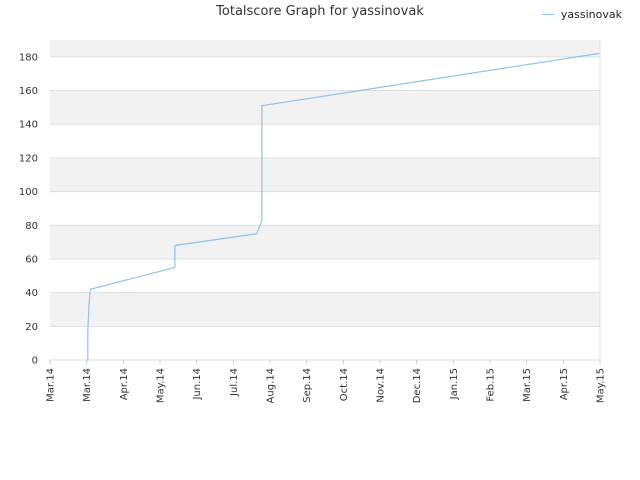 This screenshot has height=480, width=640. Describe the element at coordinates (28, 158) in the screenshot. I see `y-tick-label: 120` at that location.